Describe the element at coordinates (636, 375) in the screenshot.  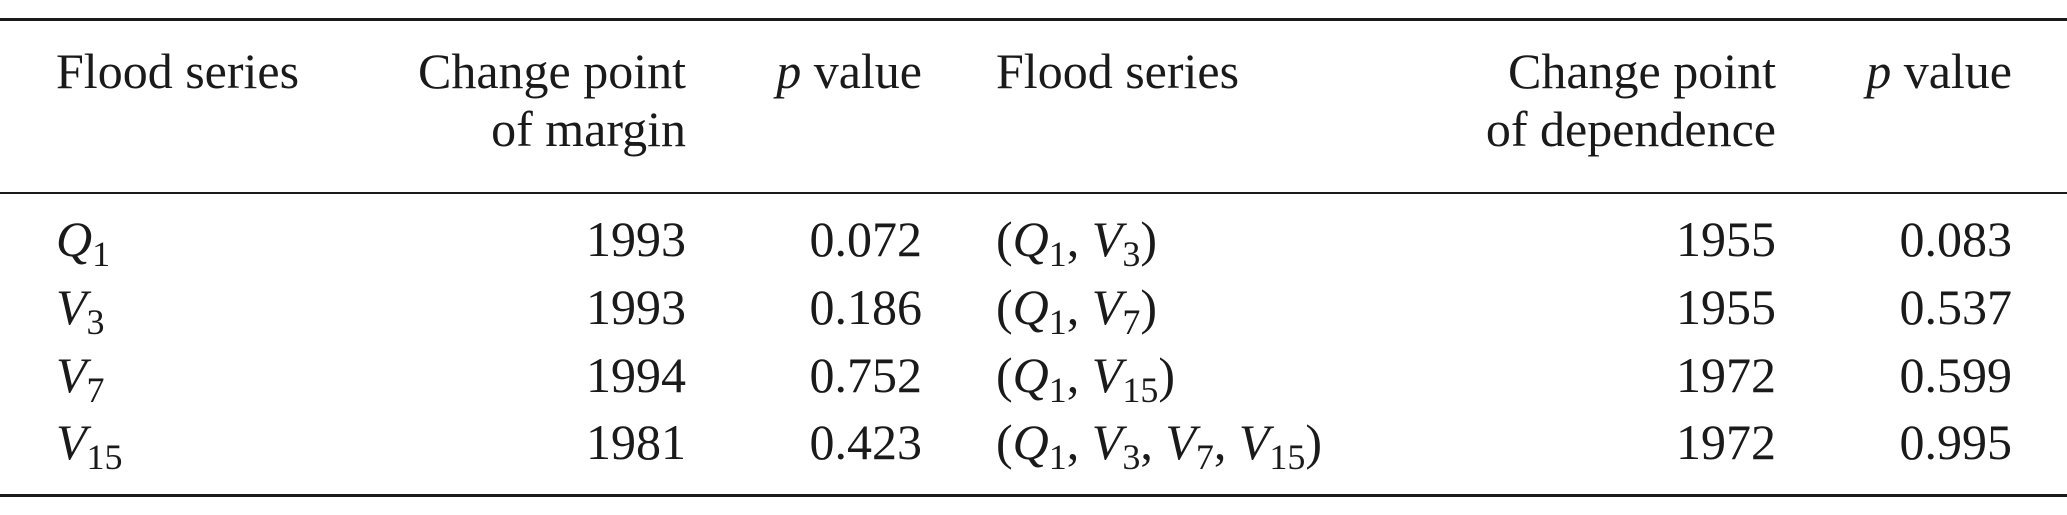
I see `margin-change-point-cell: 1994` at that location.